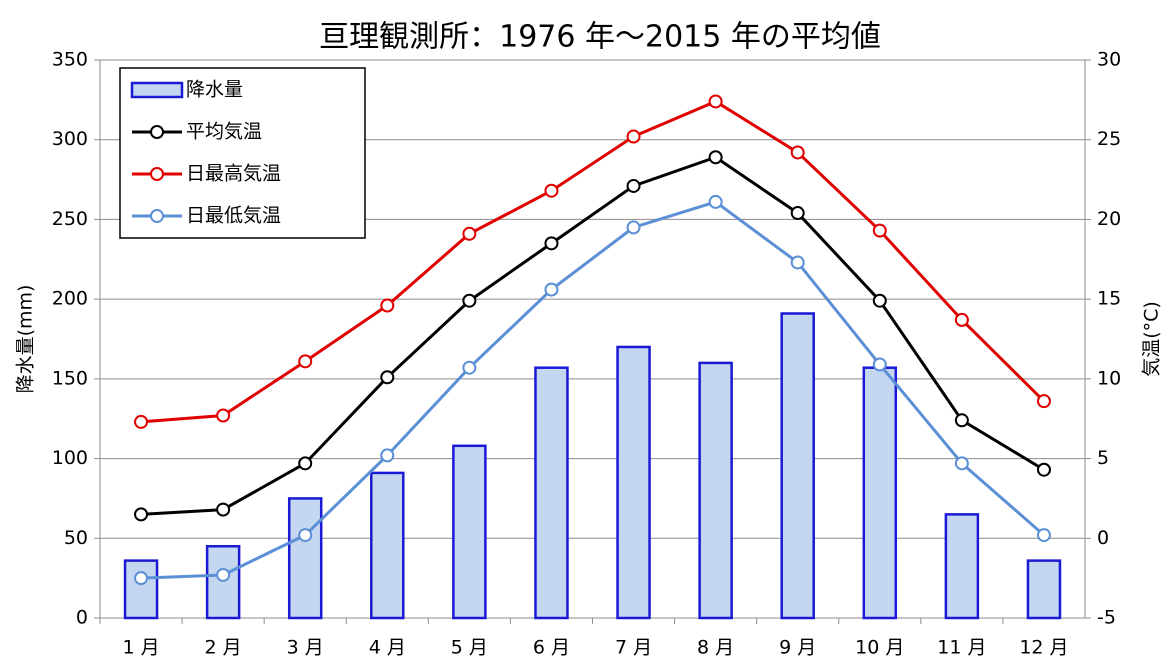 The width and height of the screenshot is (1174, 666). Describe the element at coordinates (387, 648) in the screenshot. I see `x-tick-label: 4 月` at that location.